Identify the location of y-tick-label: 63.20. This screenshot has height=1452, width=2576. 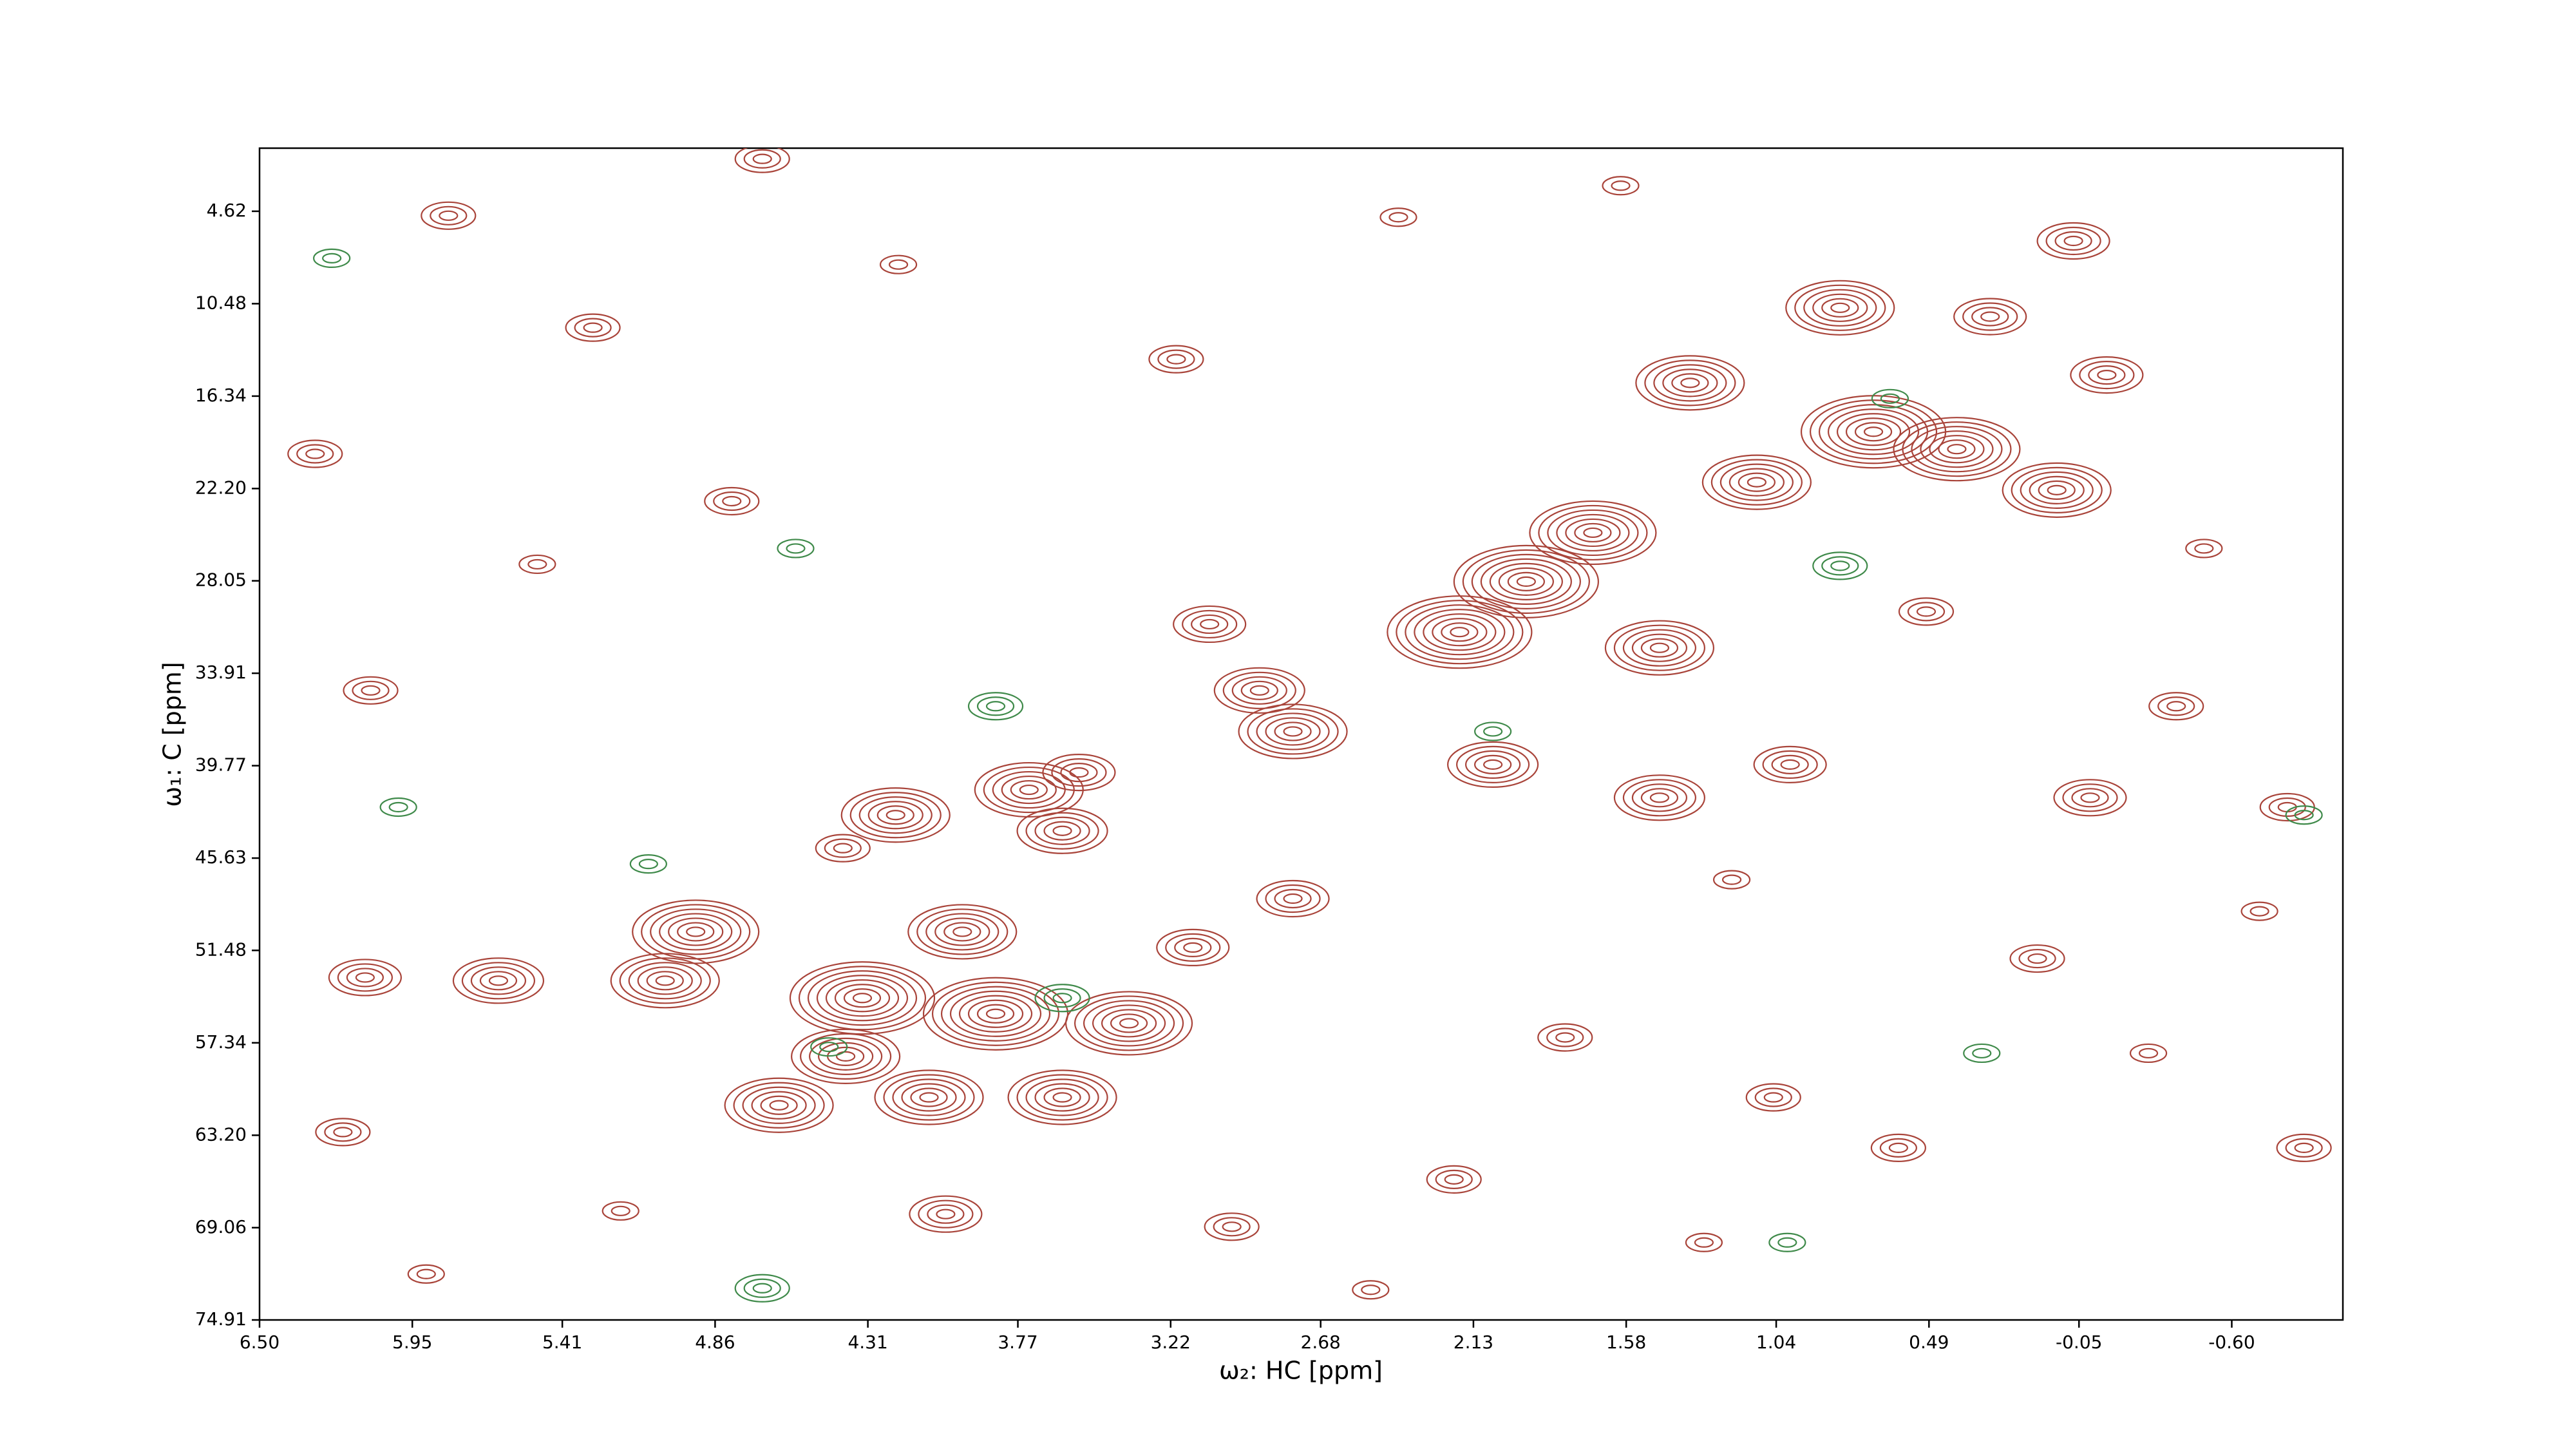
(221, 1134).